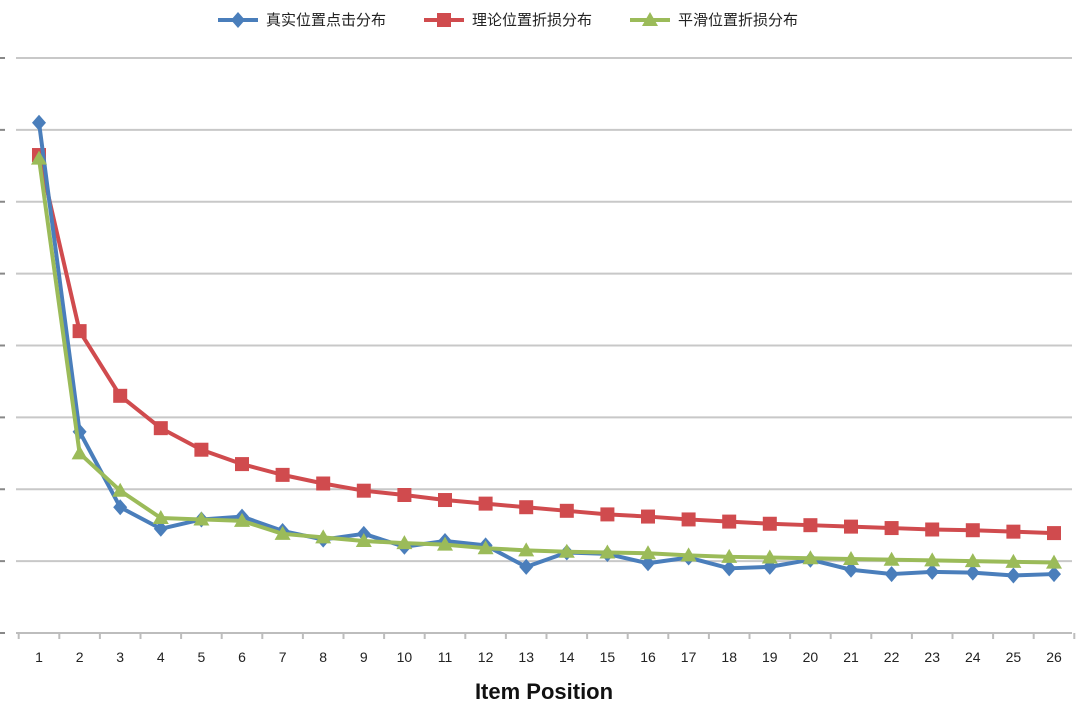  What do you see at coordinates (364, 657) in the screenshot?
I see `x-tick-label-9: 9` at bounding box center [364, 657].